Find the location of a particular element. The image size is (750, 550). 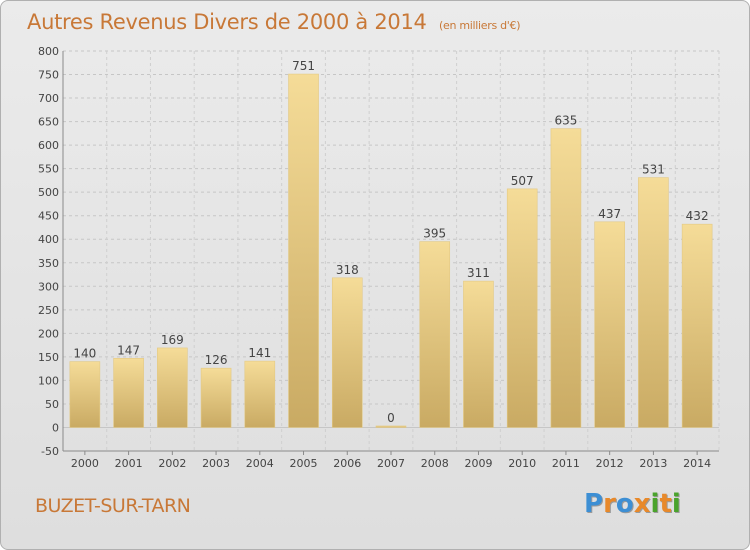

y-tick-label: 0 is located at coordinates (55, 427).